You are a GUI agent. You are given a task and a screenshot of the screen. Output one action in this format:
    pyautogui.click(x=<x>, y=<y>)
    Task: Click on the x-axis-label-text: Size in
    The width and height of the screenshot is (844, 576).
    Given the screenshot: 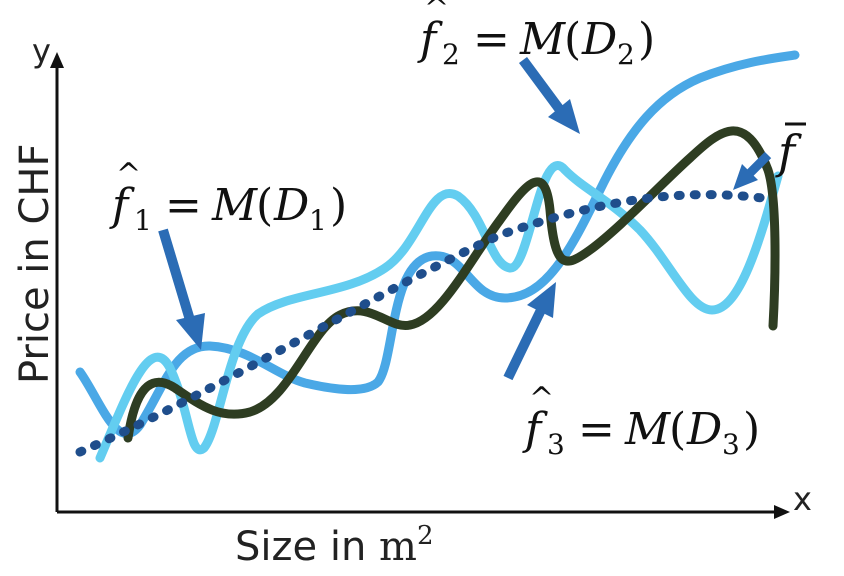 What is the action you would take?
    pyautogui.click(x=307, y=547)
    